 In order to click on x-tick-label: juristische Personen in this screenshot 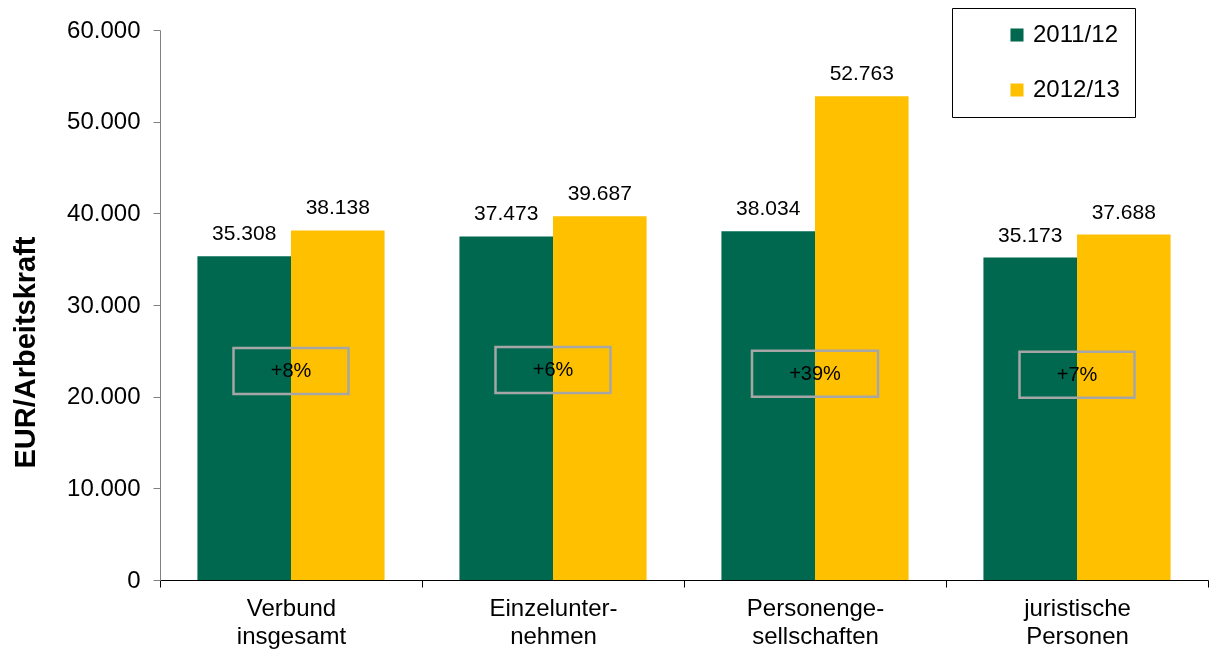, I will do `click(1077, 621)`.